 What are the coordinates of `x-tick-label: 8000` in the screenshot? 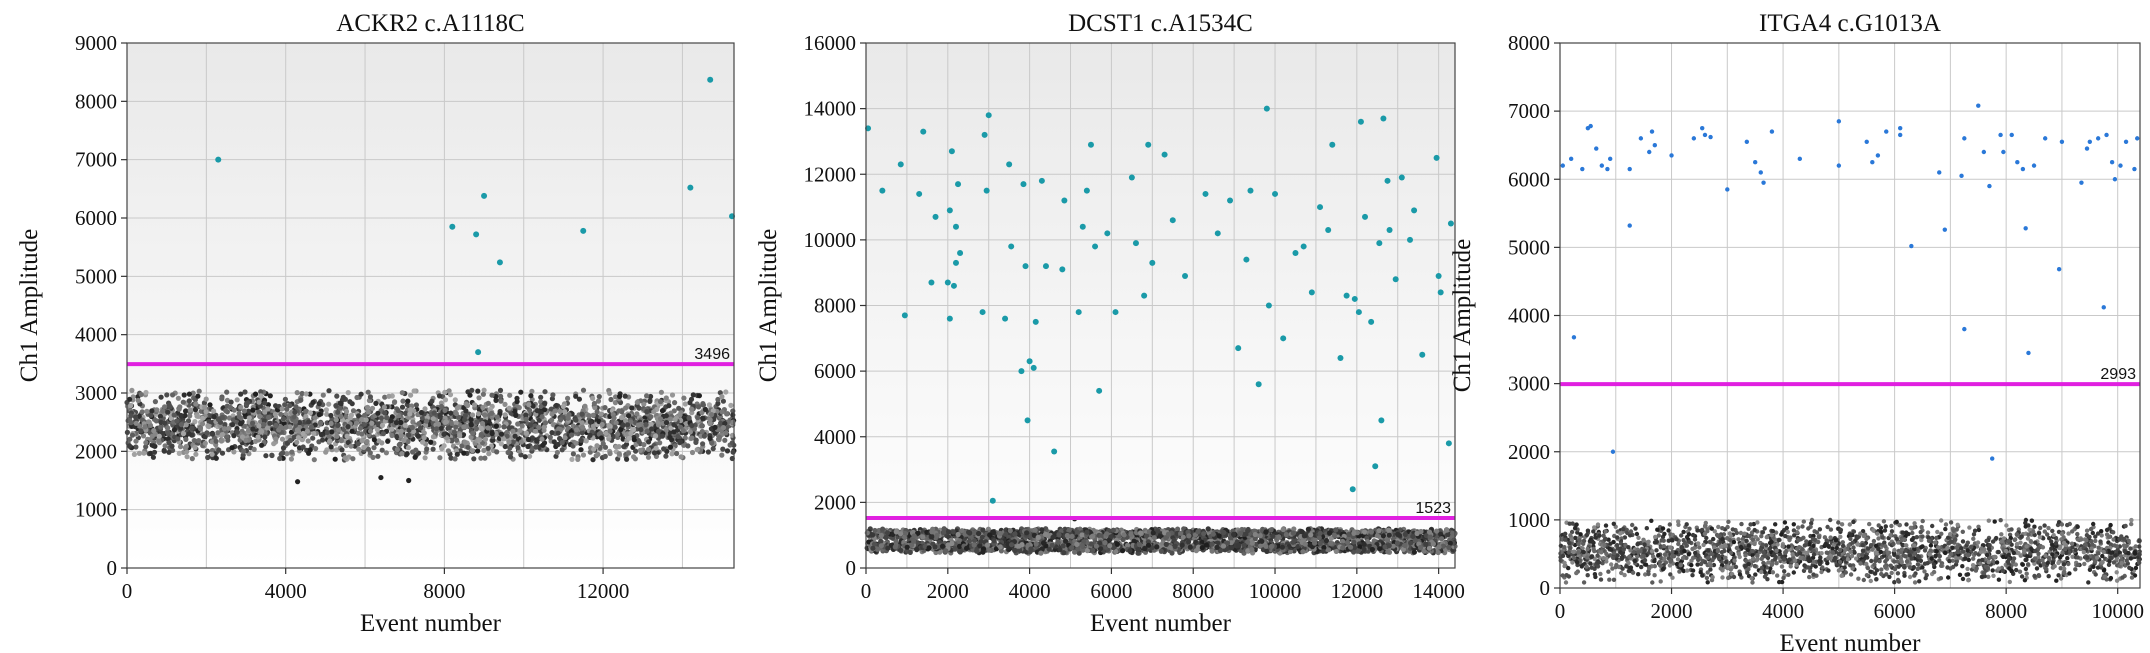 It's located at (444, 591).